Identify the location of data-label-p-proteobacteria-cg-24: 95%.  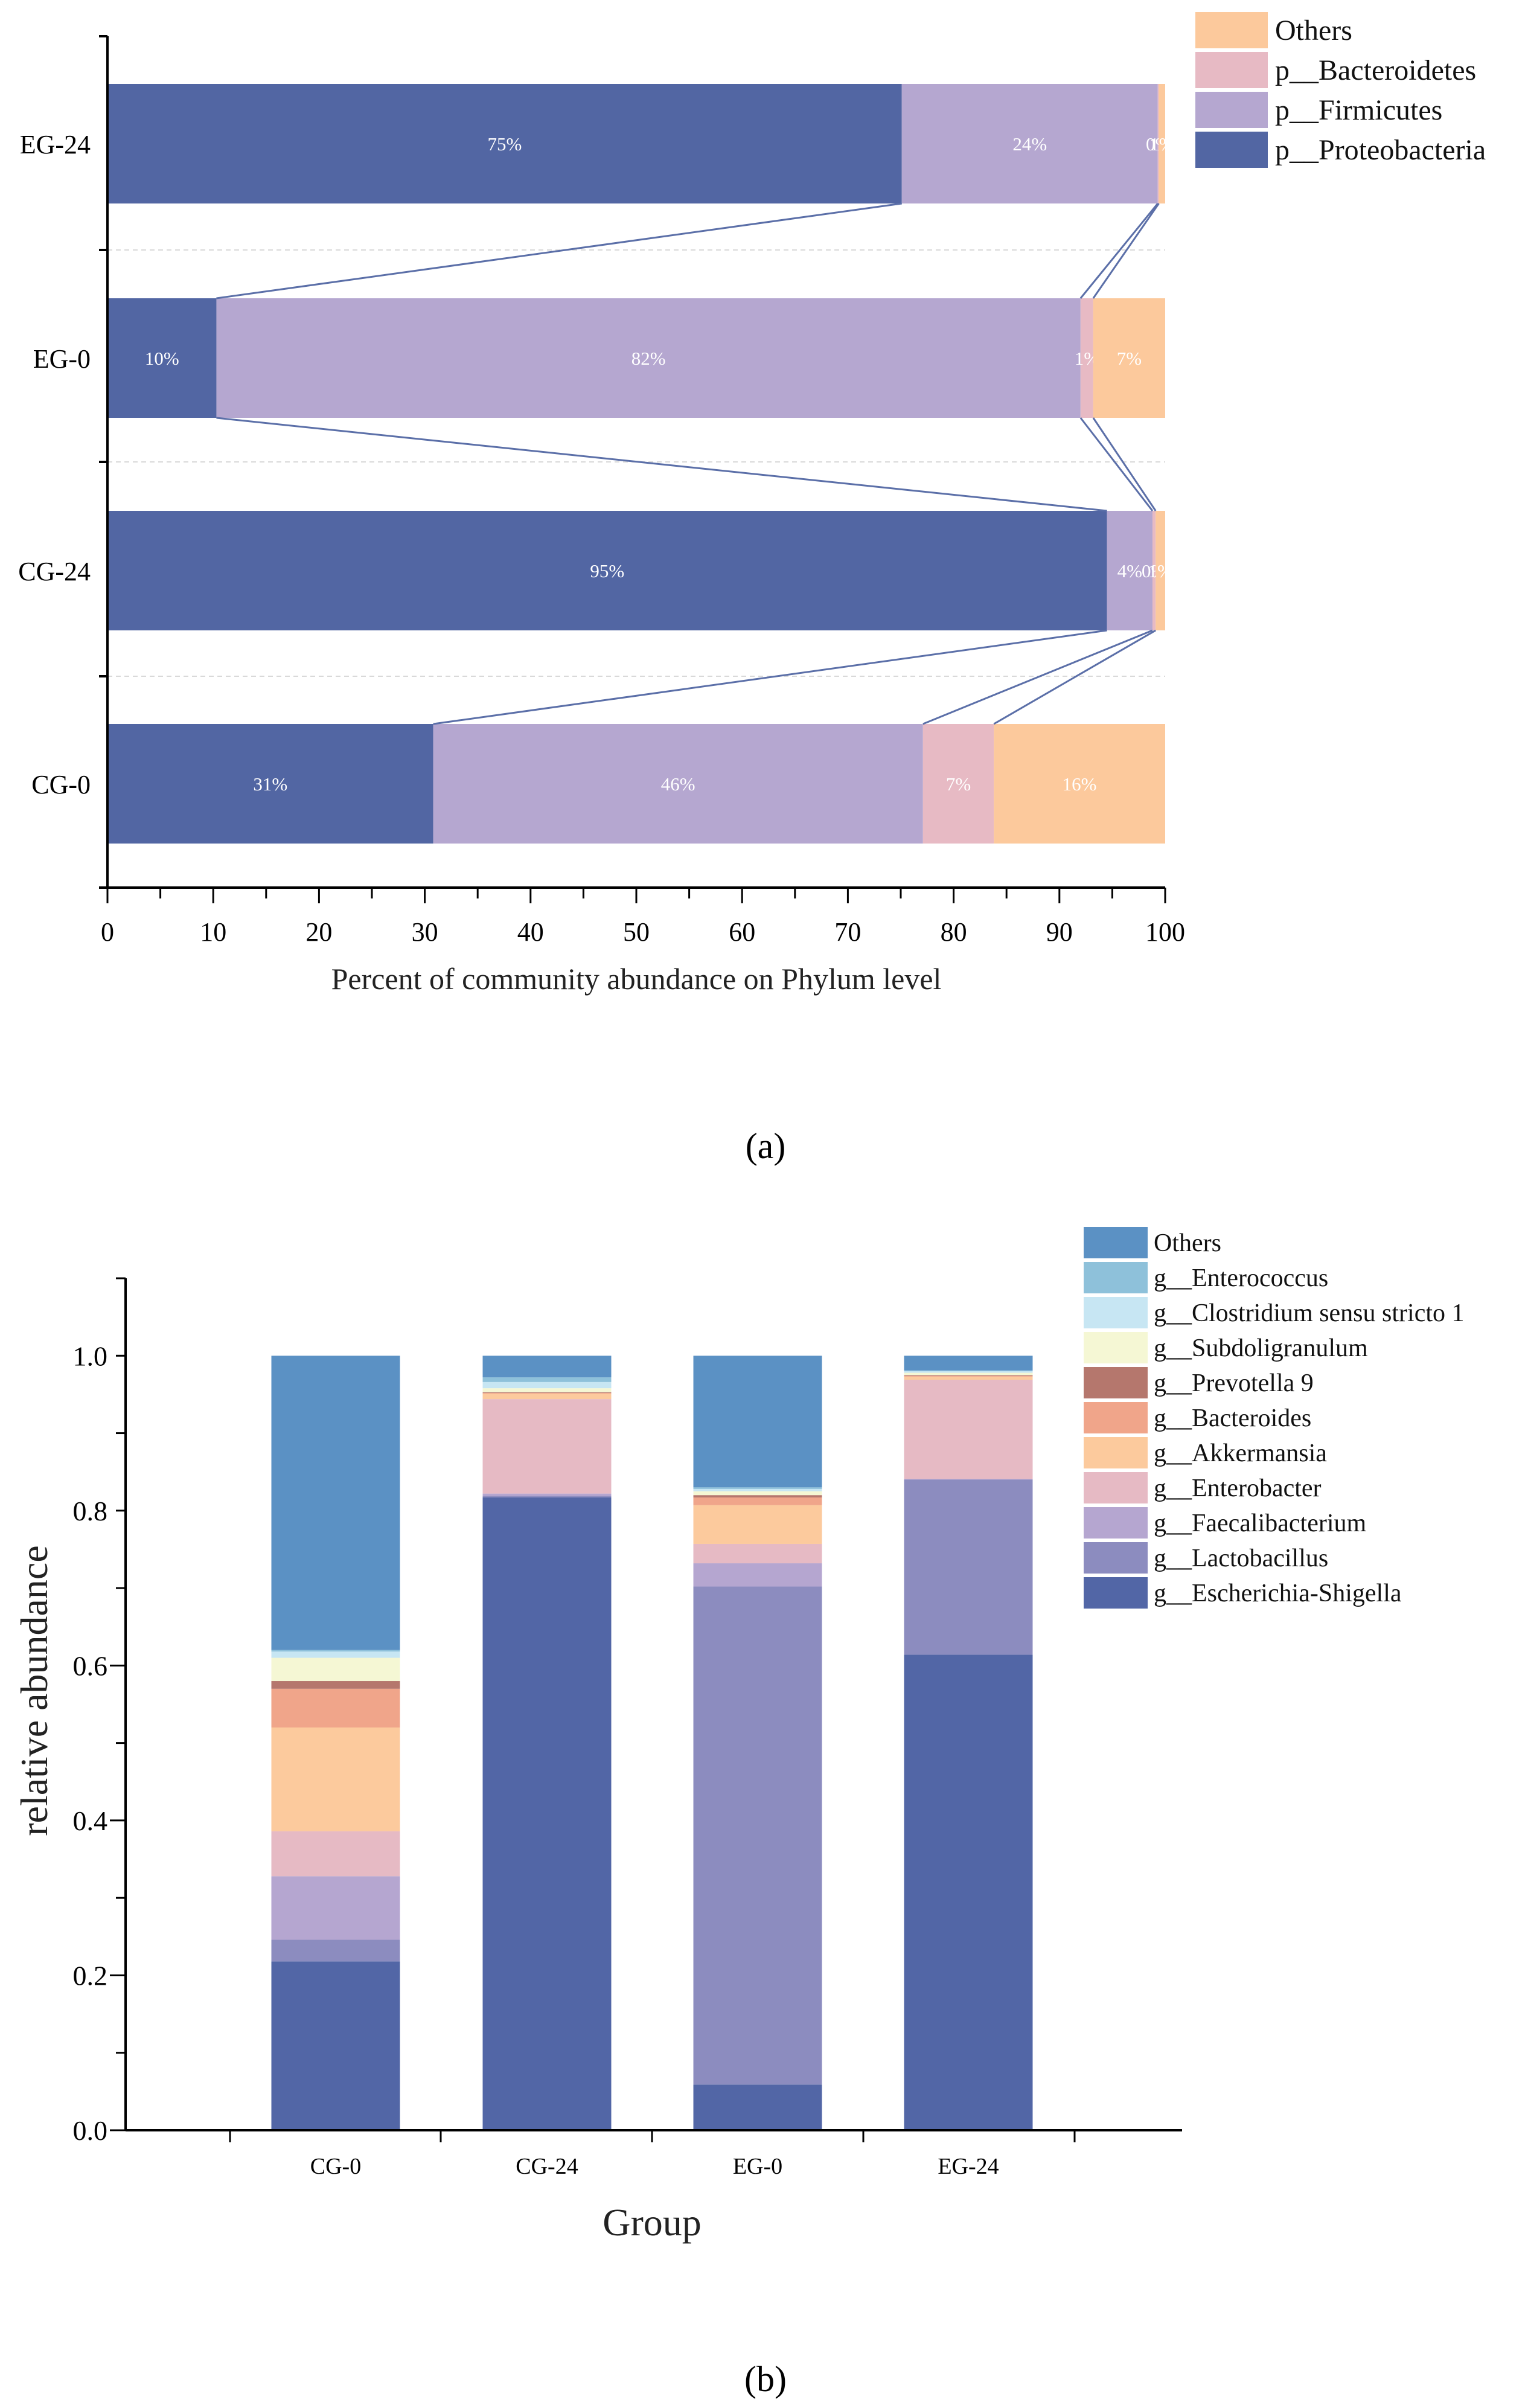
(607, 570).